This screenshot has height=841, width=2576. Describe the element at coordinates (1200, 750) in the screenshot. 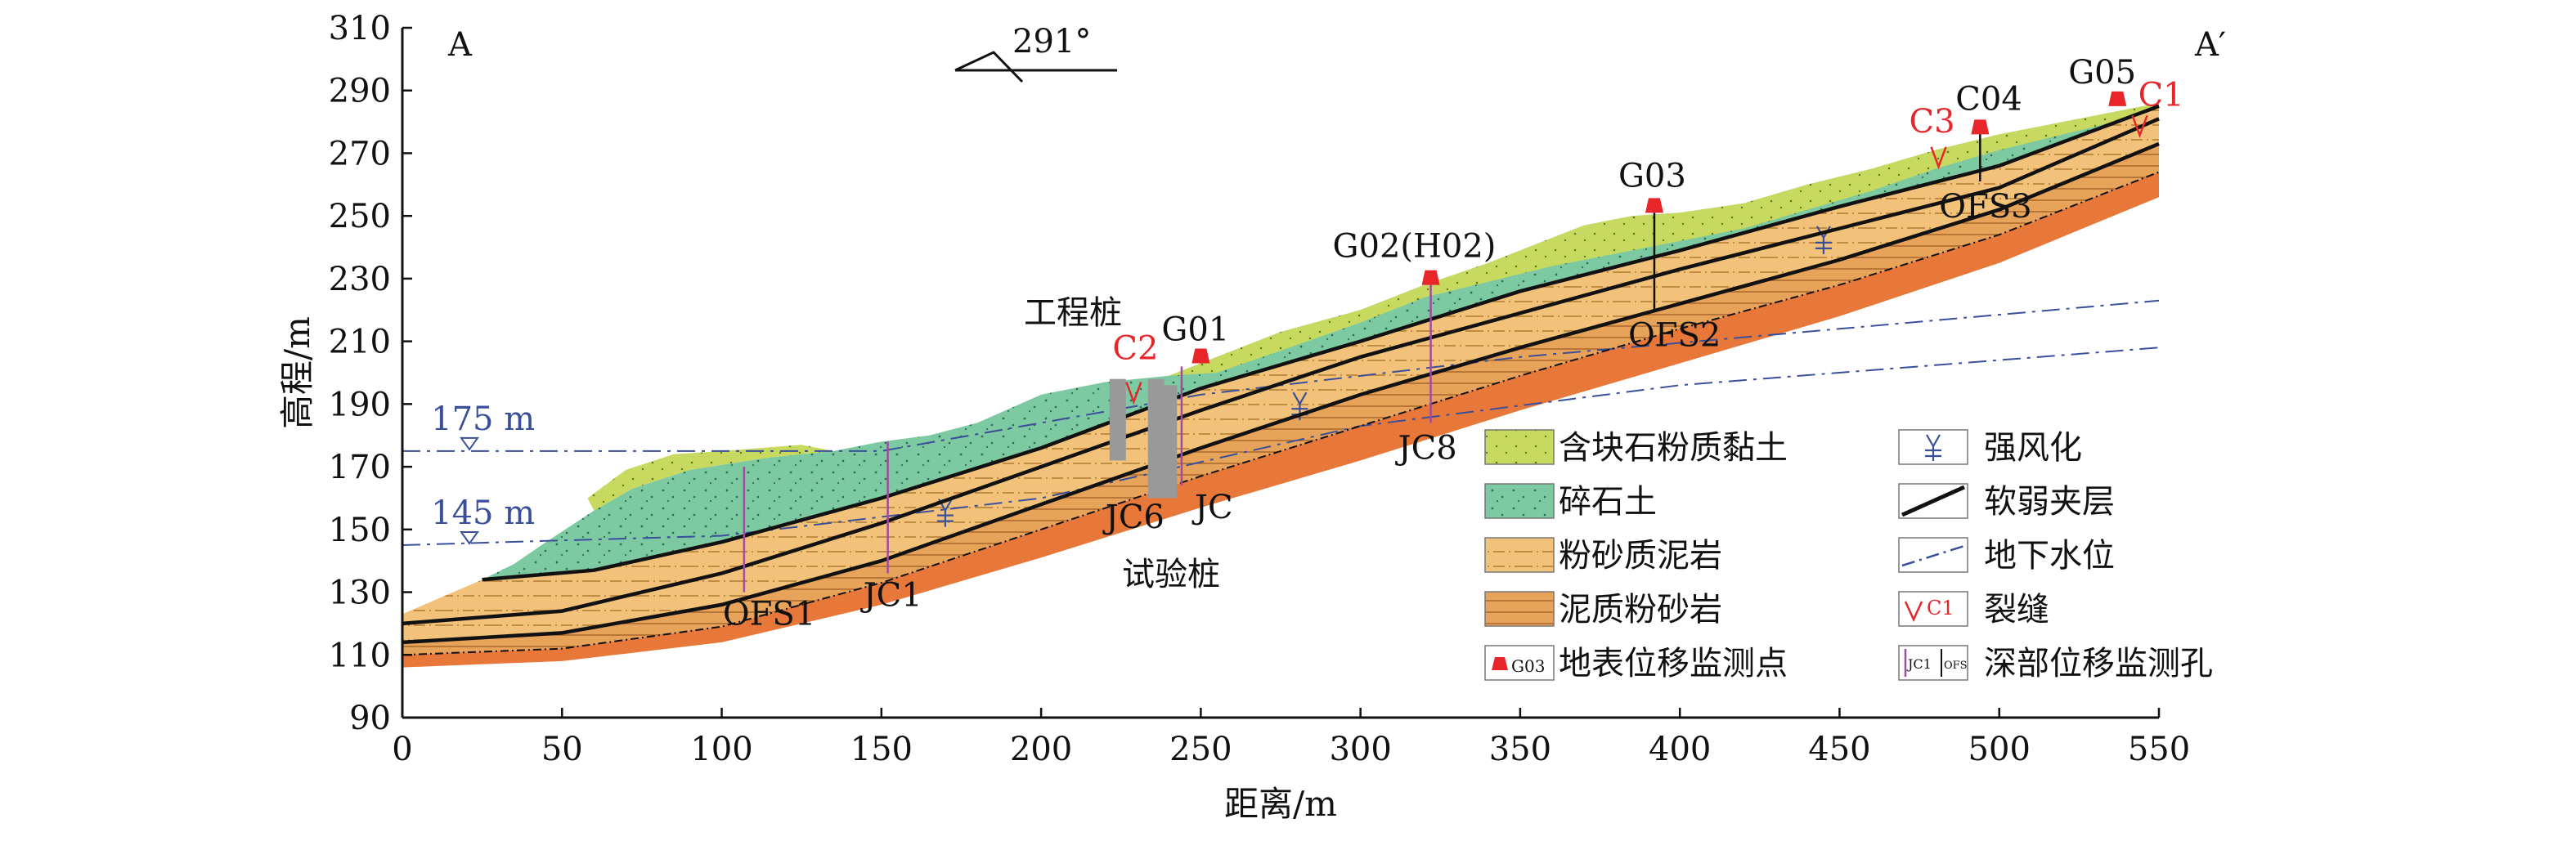

I see `x-tick-label: 250` at that location.